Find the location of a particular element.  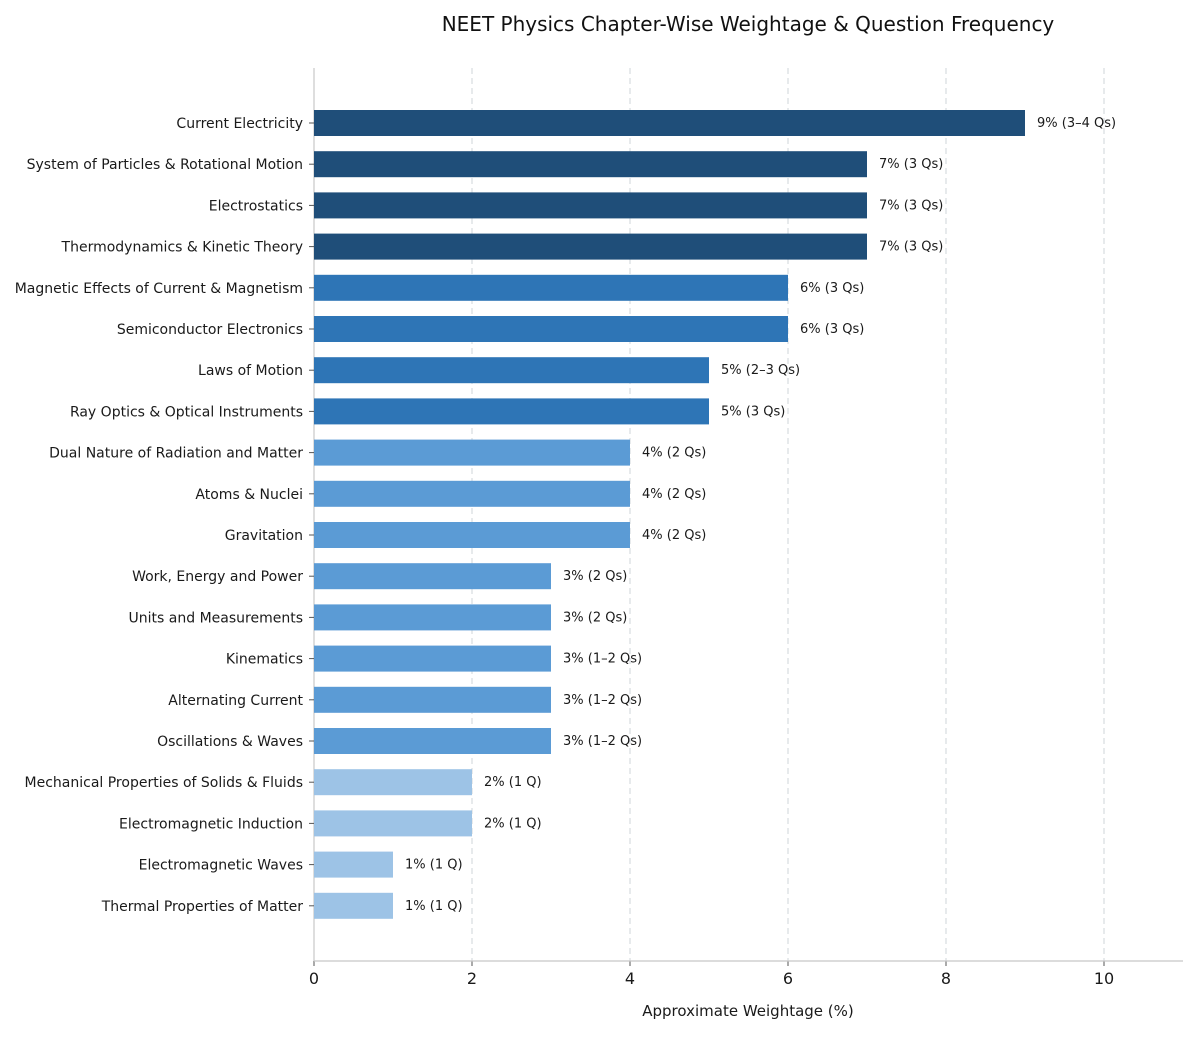

value-label-11: 3% (2 Qs) is located at coordinates (595, 576).